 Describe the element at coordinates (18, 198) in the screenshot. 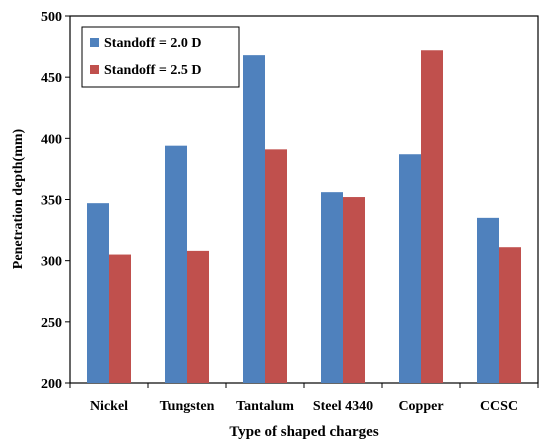

I see `y-axis-label: Penetration depth(mm)` at that location.